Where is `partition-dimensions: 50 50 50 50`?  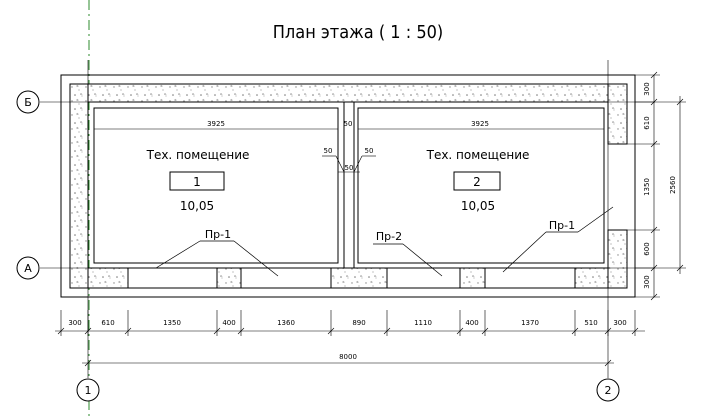
partition-dimensions: 50 50 50 50 is located at coordinates (349, 146).